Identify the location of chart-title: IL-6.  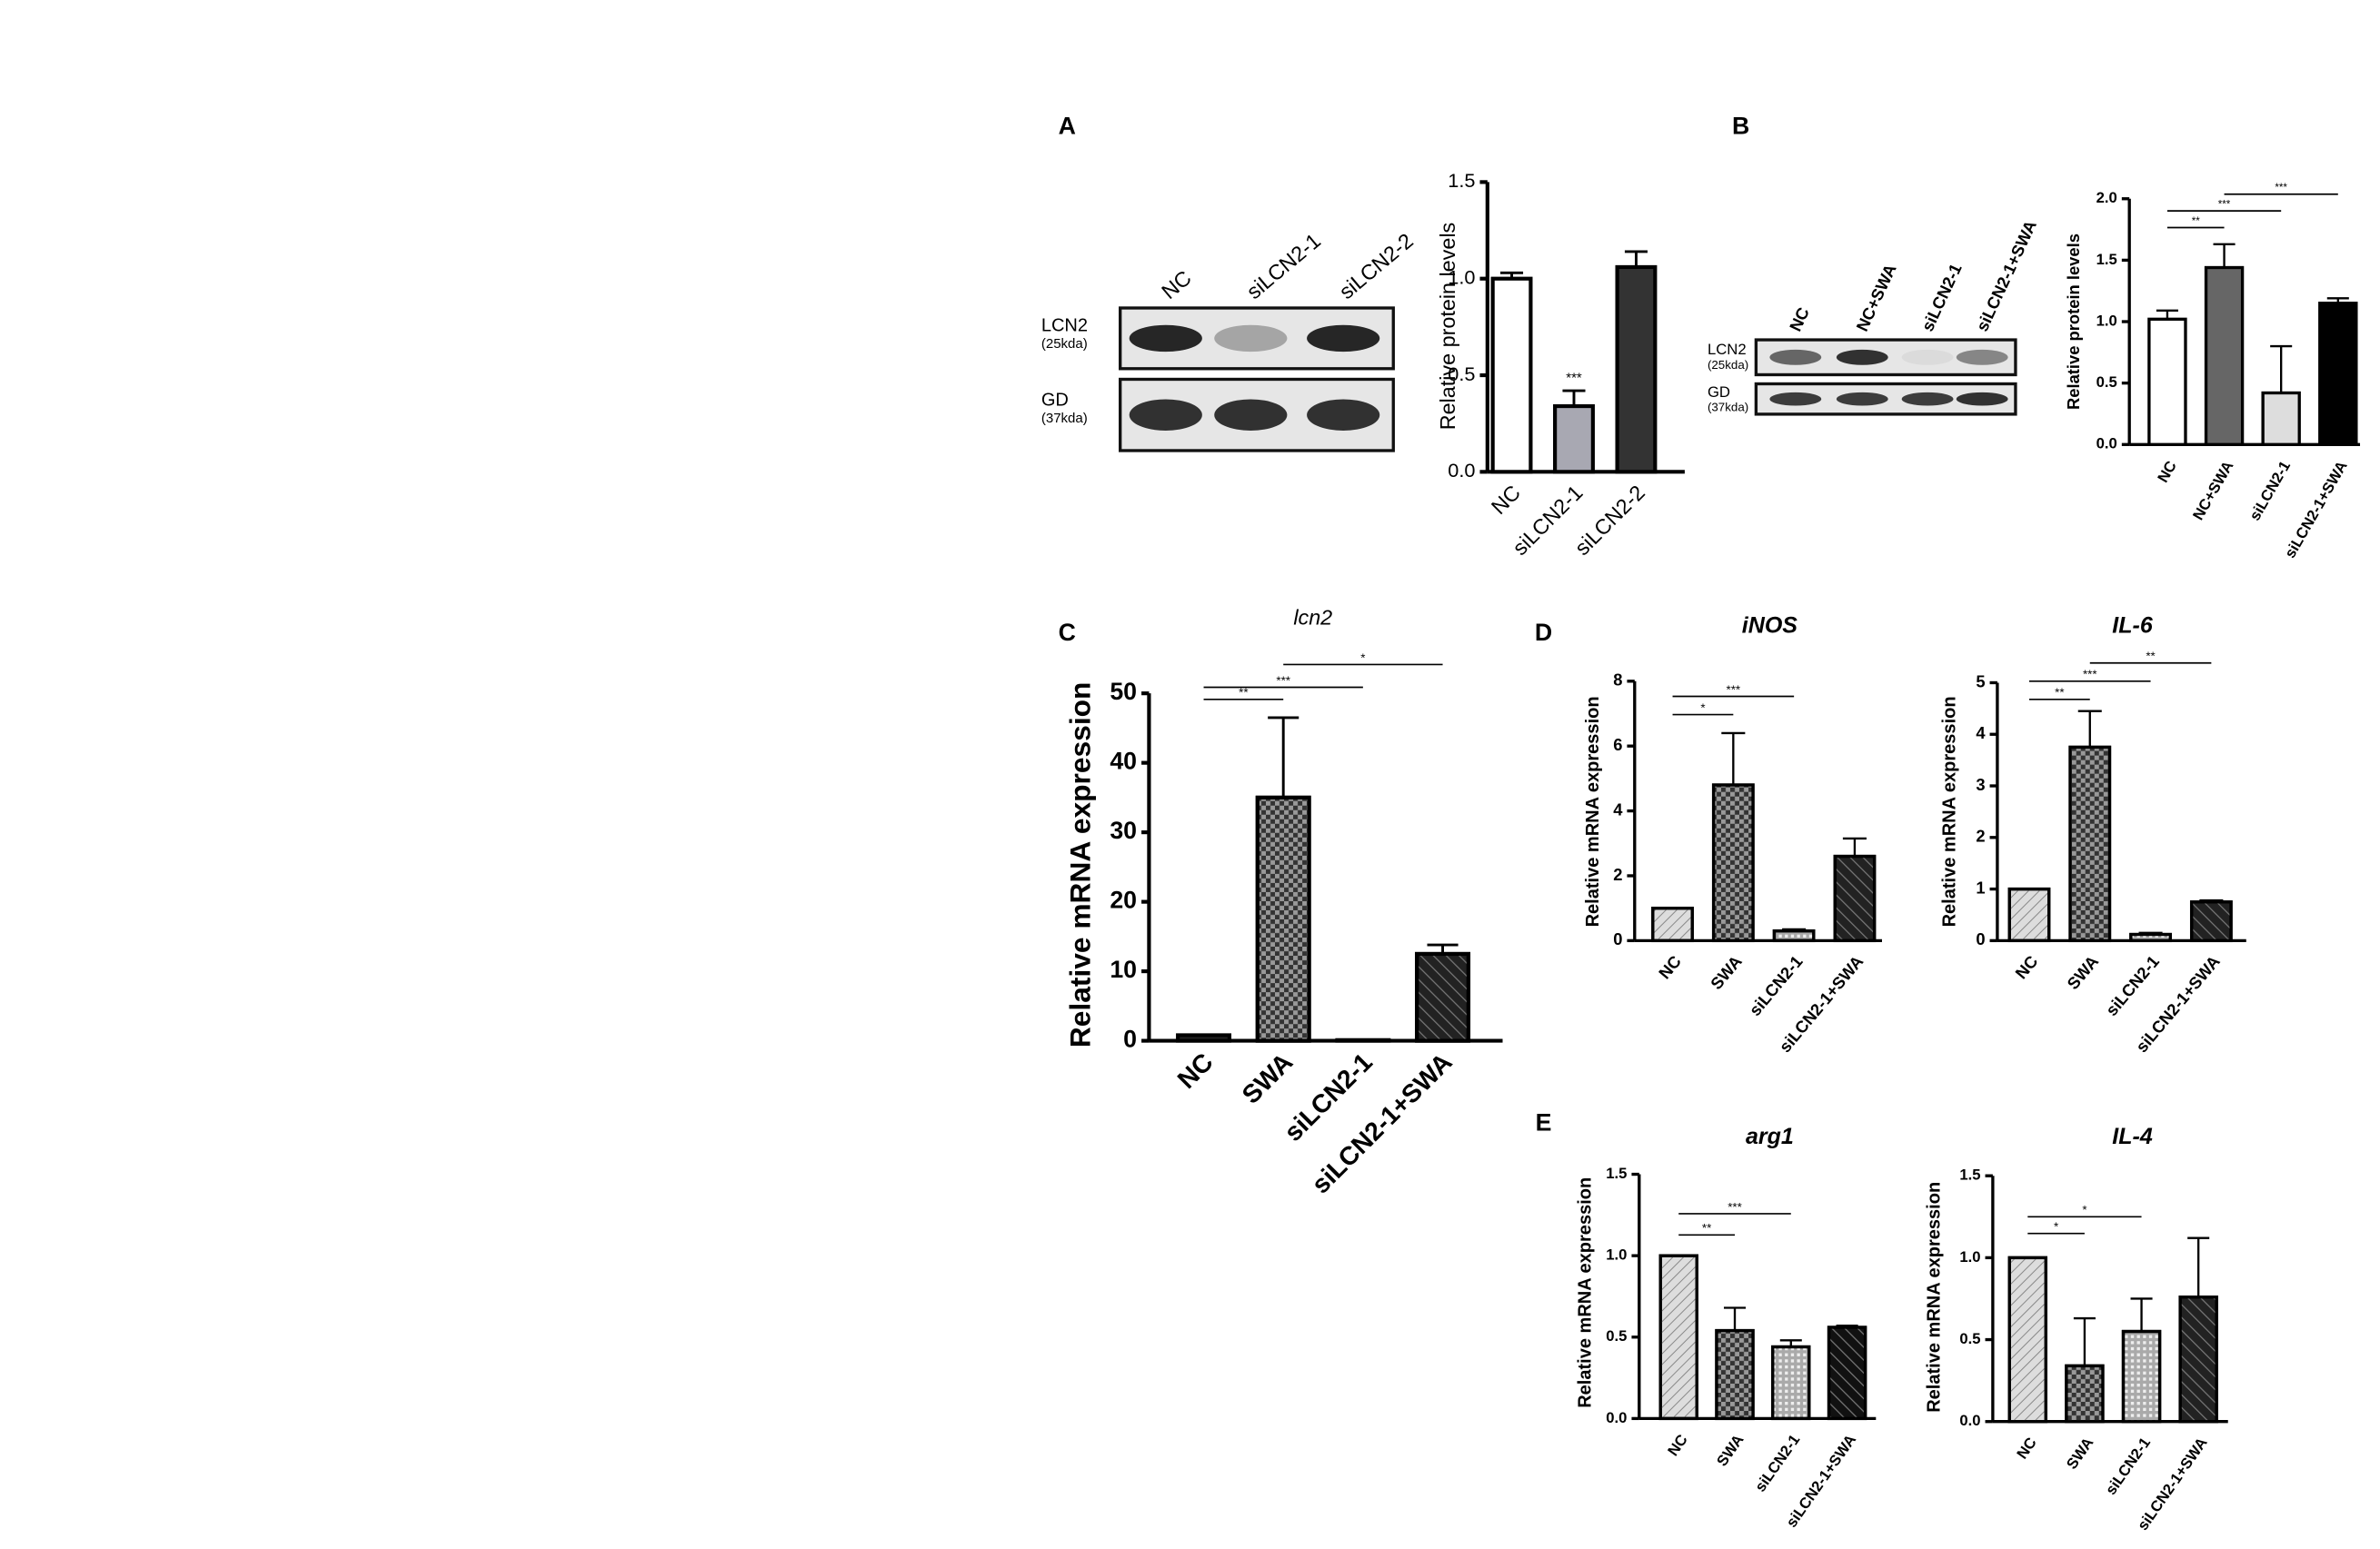
(2133, 625).